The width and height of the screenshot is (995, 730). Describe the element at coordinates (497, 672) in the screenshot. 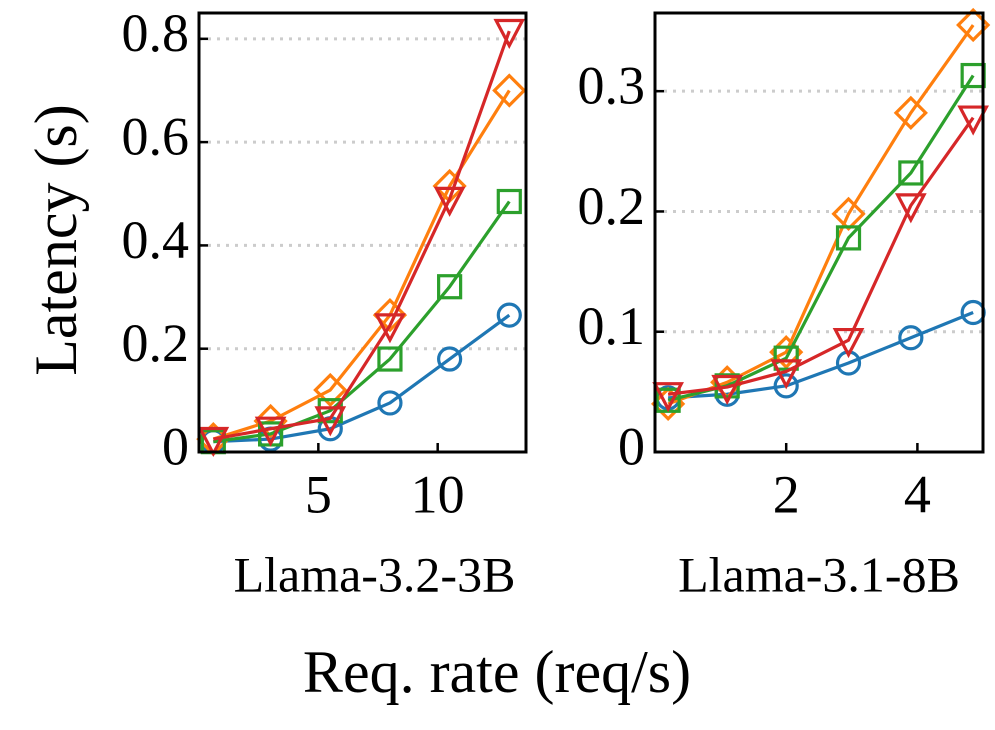

I see `x-axis-title: Req. rate (req/s)` at that location.